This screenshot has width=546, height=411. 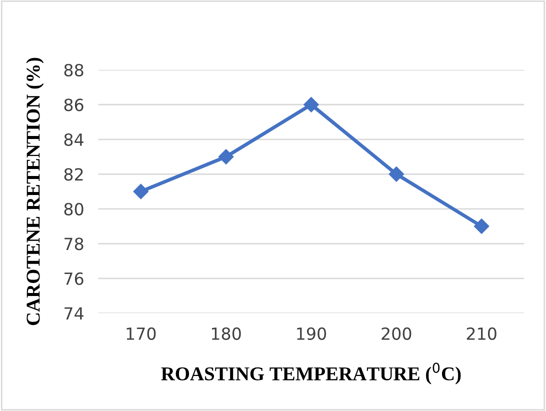 What do you see at coordinates (74, 105) in the screenshot?
I see `y-tick-label: 86` at bounding box center [74, 105].